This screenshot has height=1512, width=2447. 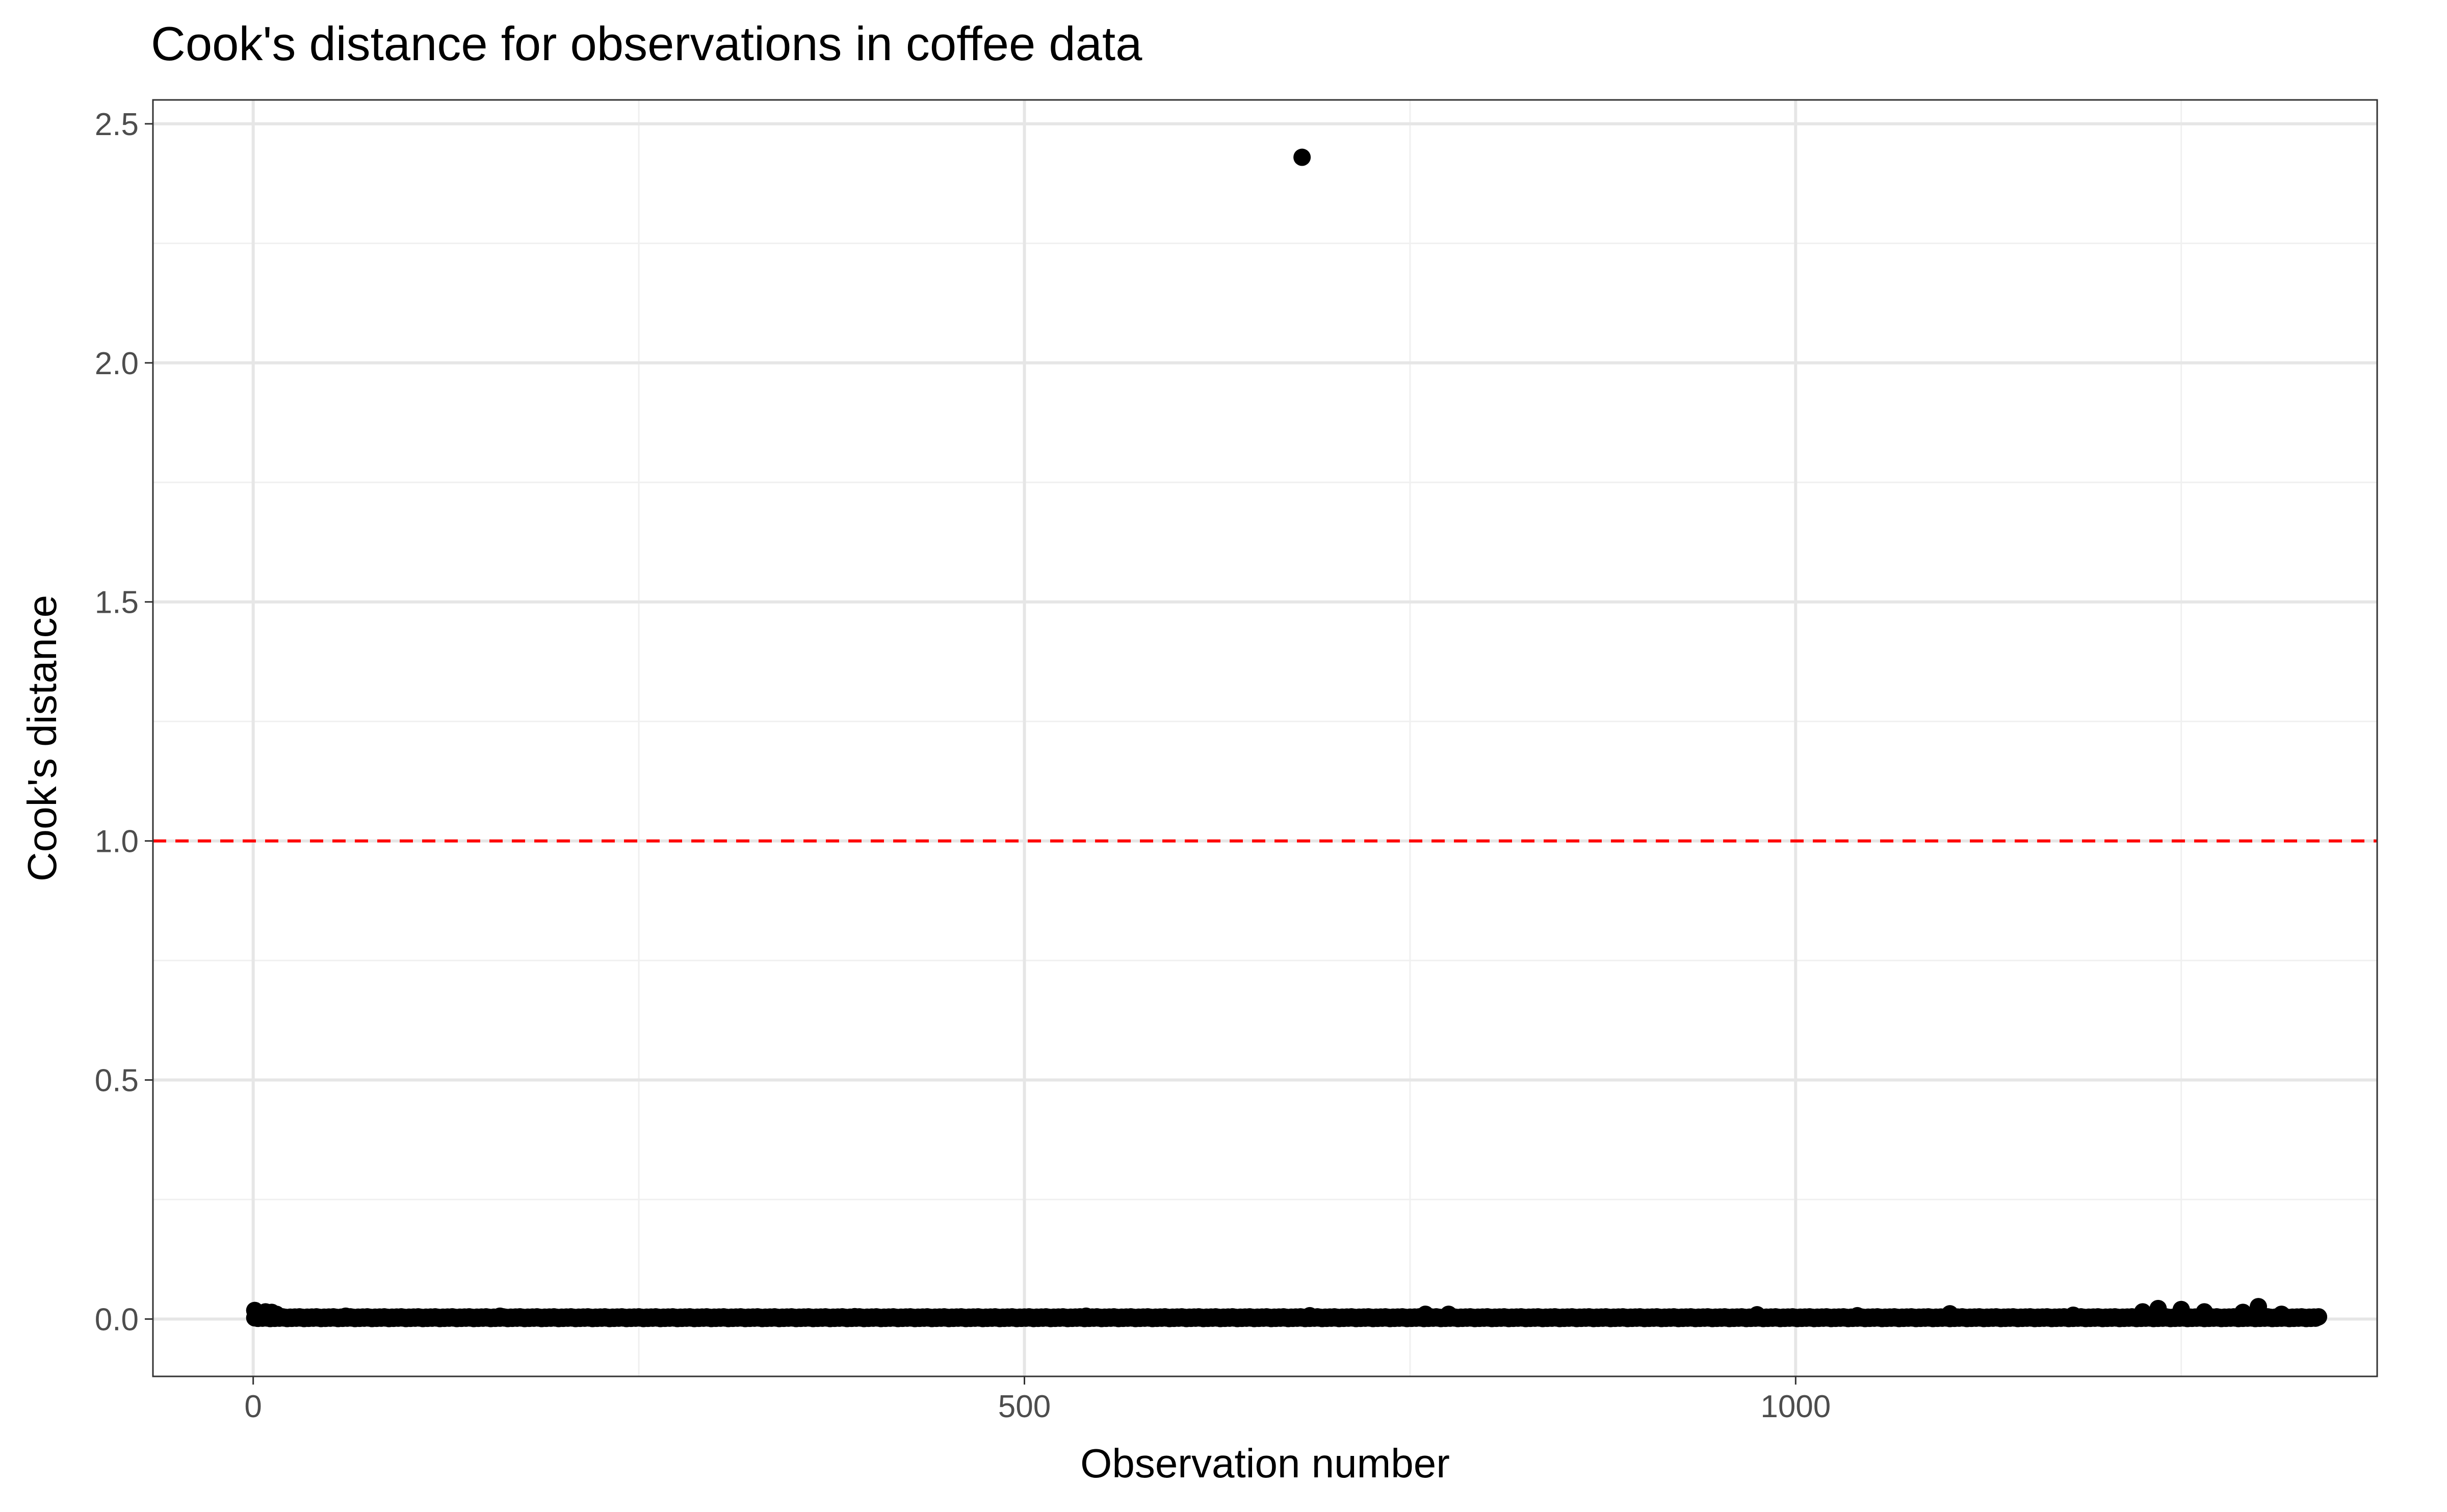 I want to click on x-tick-label: 1000, so click(x=1795, y=1406).